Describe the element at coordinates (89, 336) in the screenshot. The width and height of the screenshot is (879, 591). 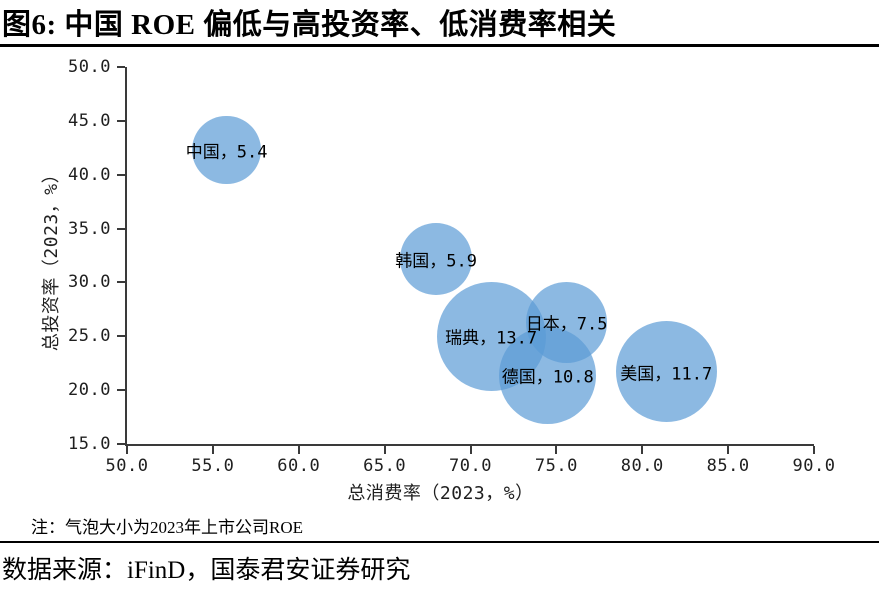
I see `y-tick-label: 25.0` at that location.